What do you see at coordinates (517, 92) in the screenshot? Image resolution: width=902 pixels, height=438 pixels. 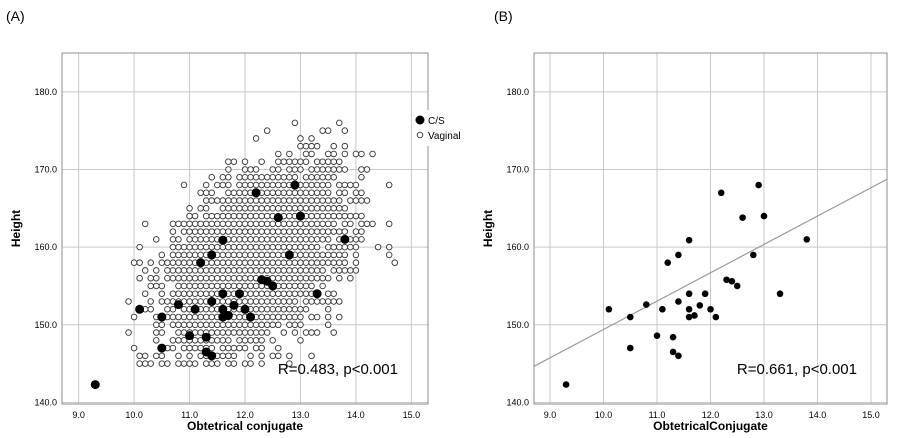 I see `y-tick-label: 180.0` at bounding box center [517, 92].